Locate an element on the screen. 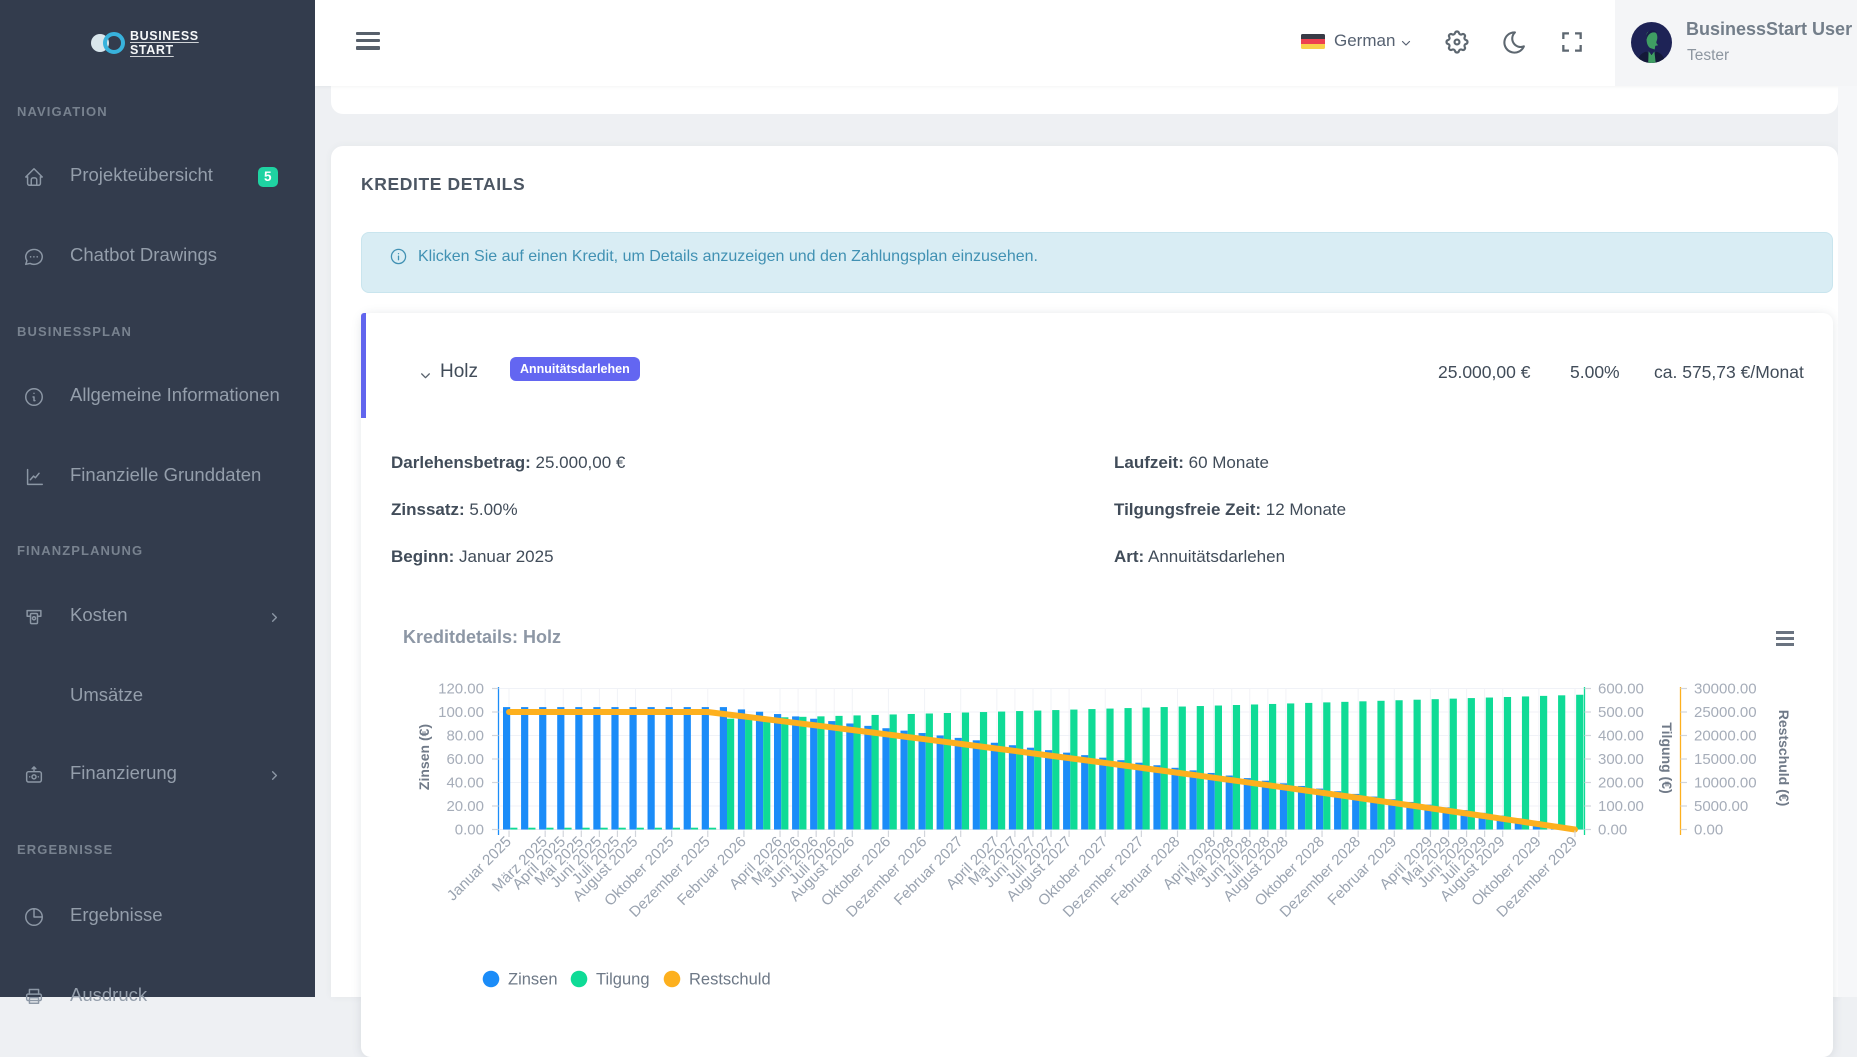 This screenshot has height=1057, width=1857. svg-text: 120.00 is located at coordinates (461, 689).